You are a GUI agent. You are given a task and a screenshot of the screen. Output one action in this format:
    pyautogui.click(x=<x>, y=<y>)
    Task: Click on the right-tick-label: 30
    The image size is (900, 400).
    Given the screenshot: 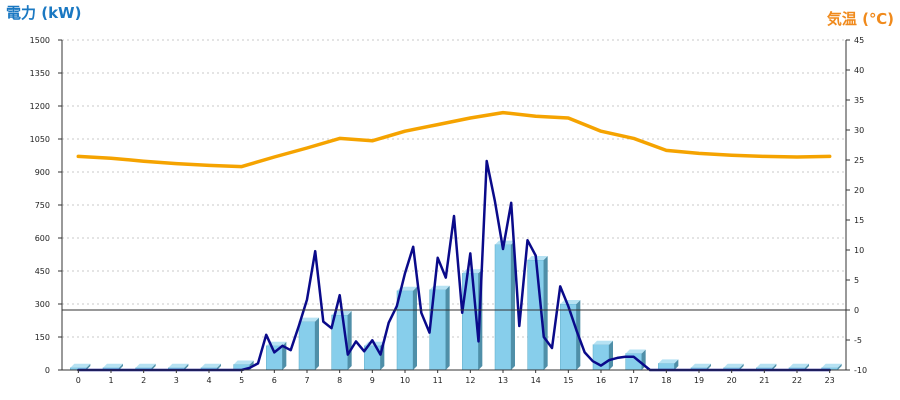 What is the action you would take?
    pyautogui.click(x=859, y=130)
    